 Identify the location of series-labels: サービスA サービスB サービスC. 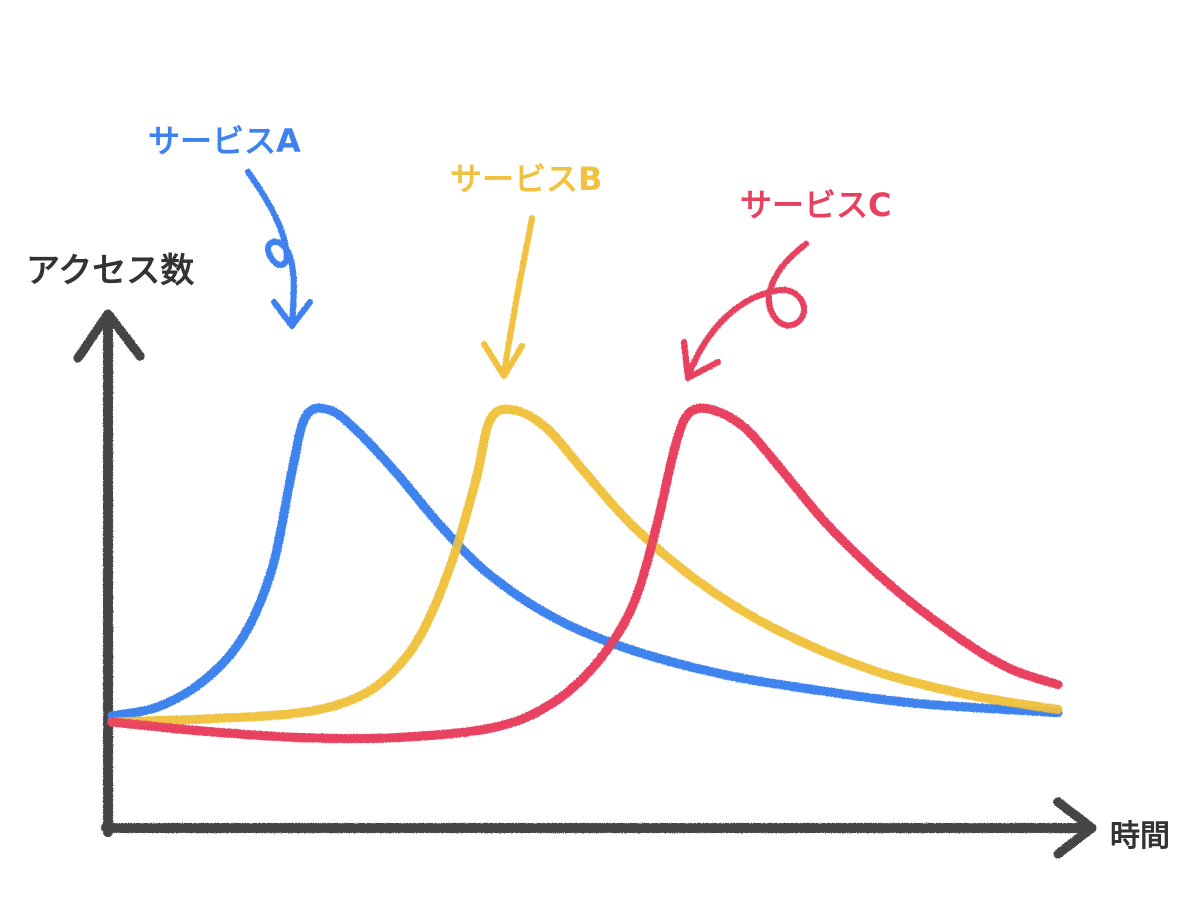
(520, 173).